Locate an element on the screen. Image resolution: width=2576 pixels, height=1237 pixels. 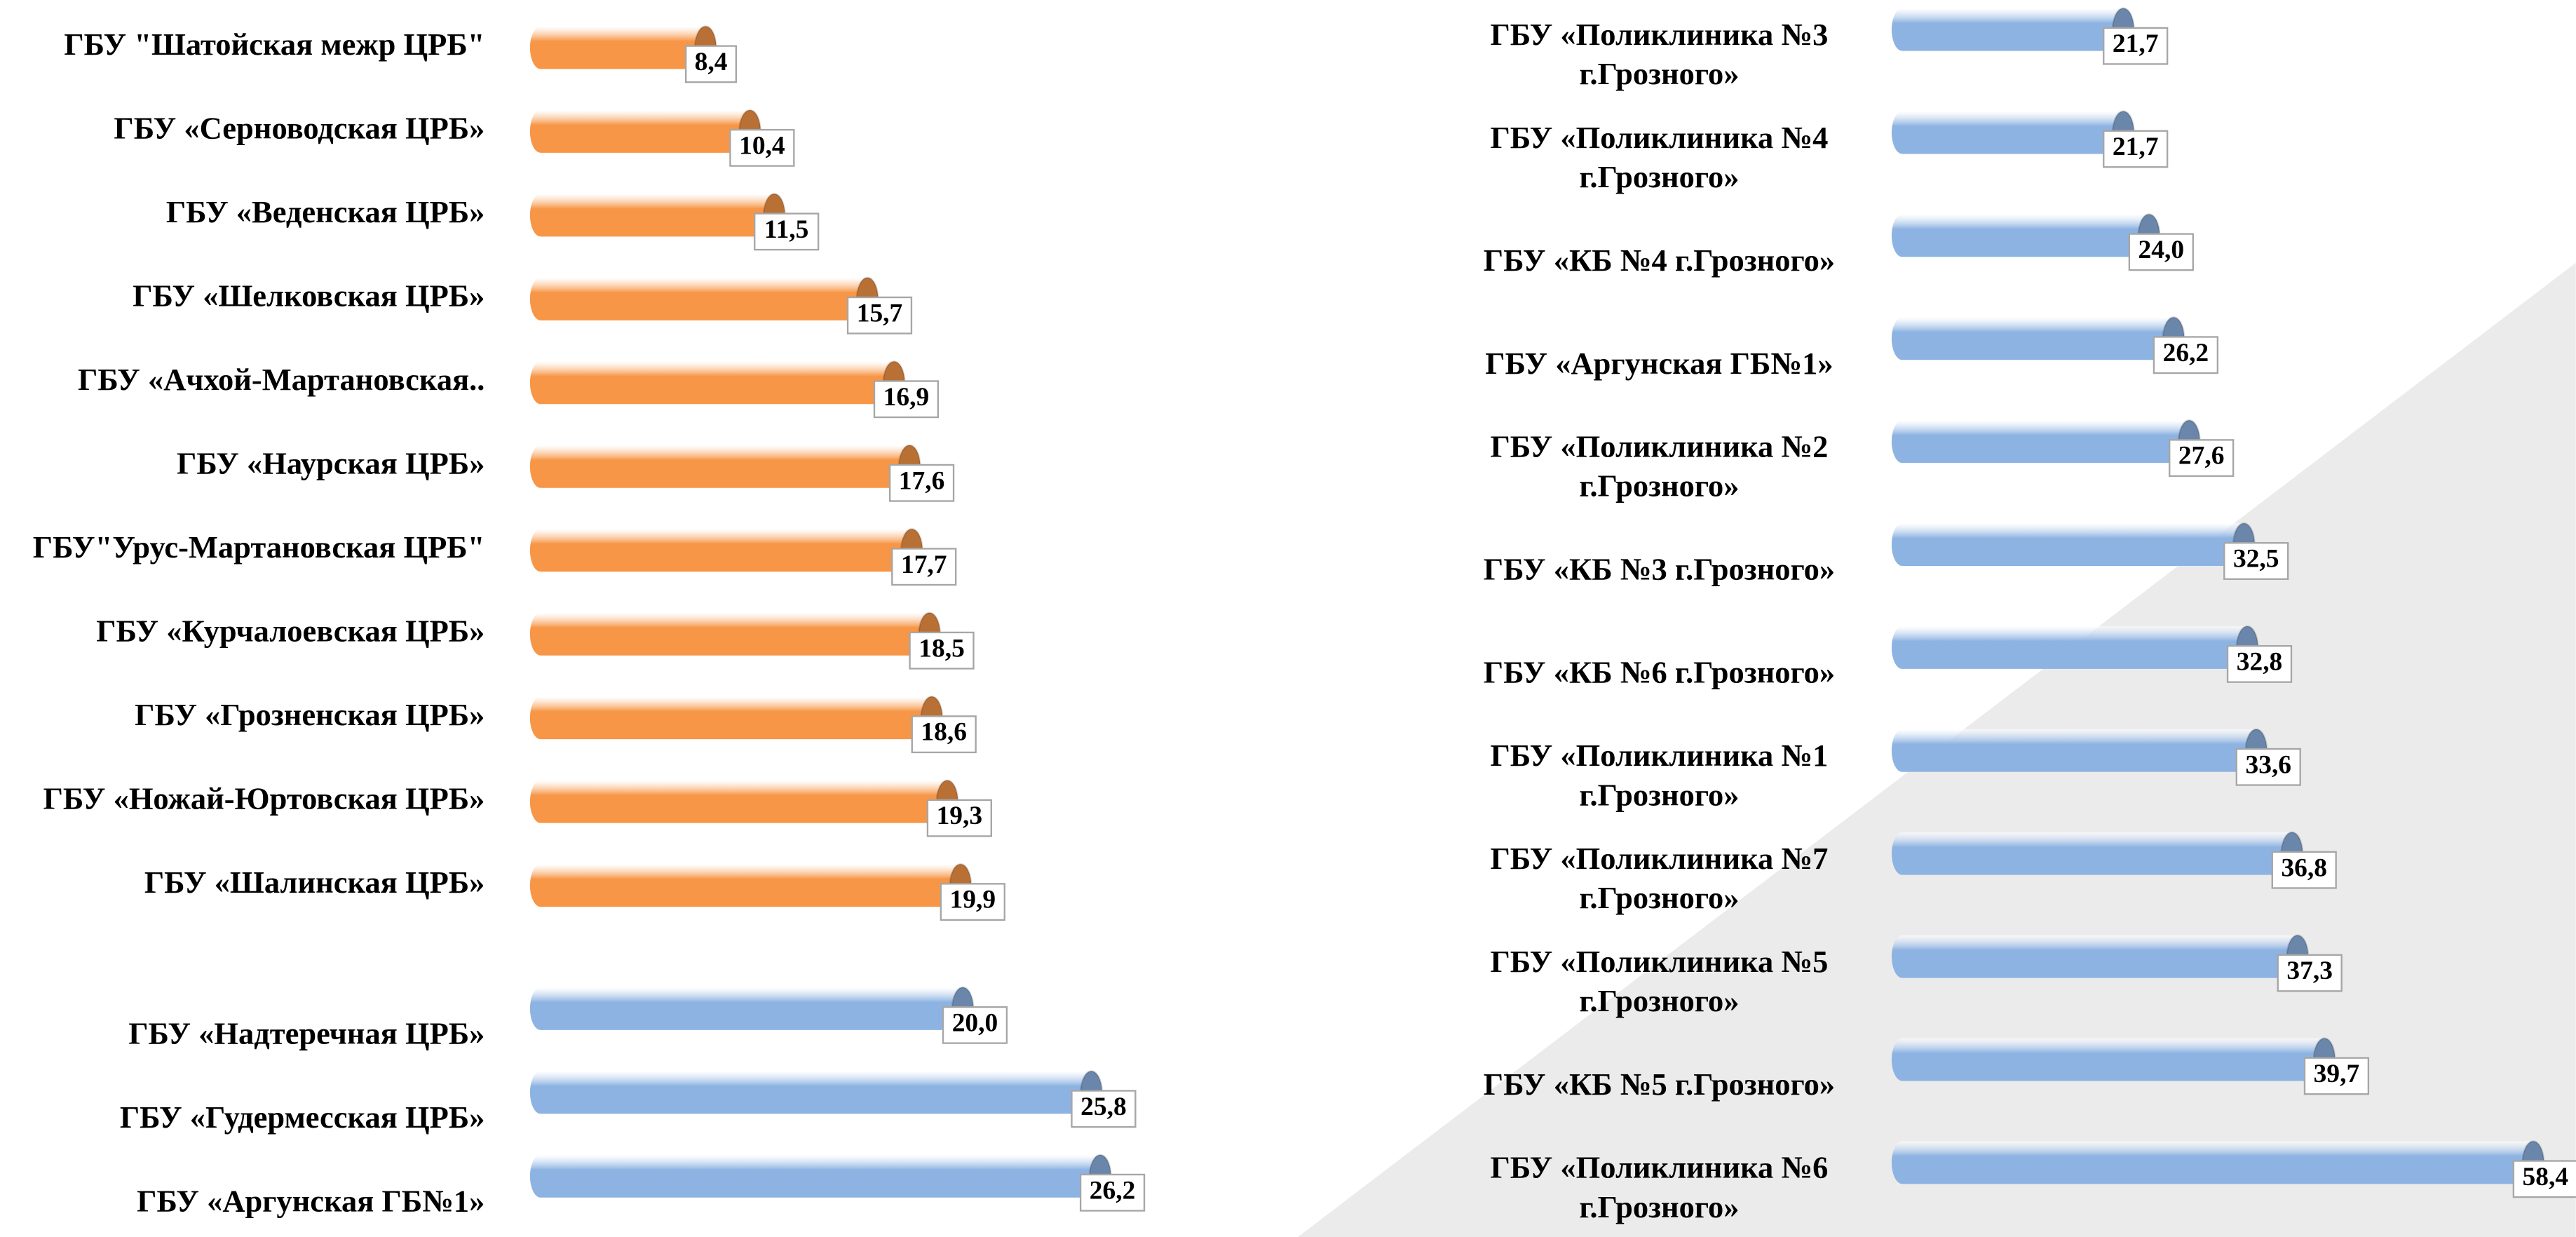
value-label: 10,4 is located at coordinates (762, 145).